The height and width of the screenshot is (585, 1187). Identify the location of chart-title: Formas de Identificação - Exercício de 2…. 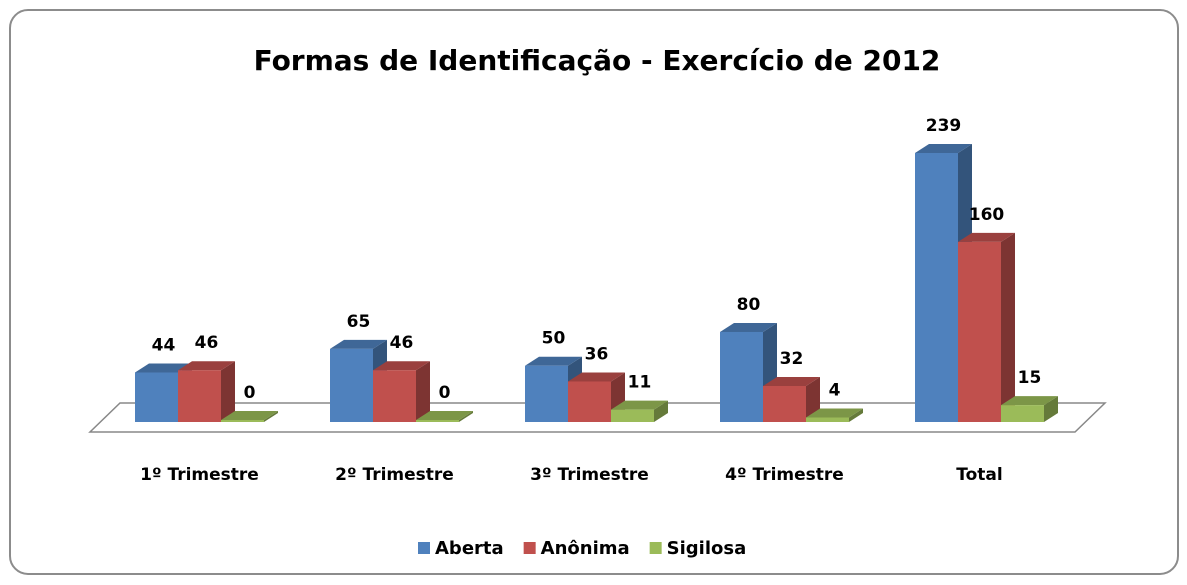
(597, 60).